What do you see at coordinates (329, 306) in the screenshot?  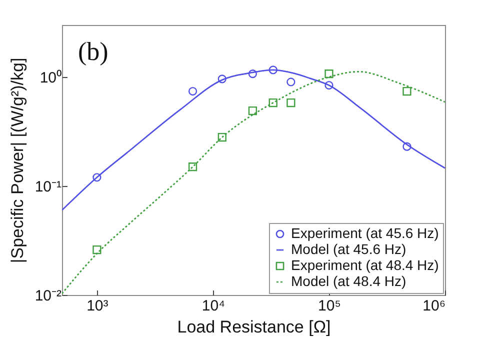 I see `x-tick-label: 10⁵` at bounding box center [329, 306].